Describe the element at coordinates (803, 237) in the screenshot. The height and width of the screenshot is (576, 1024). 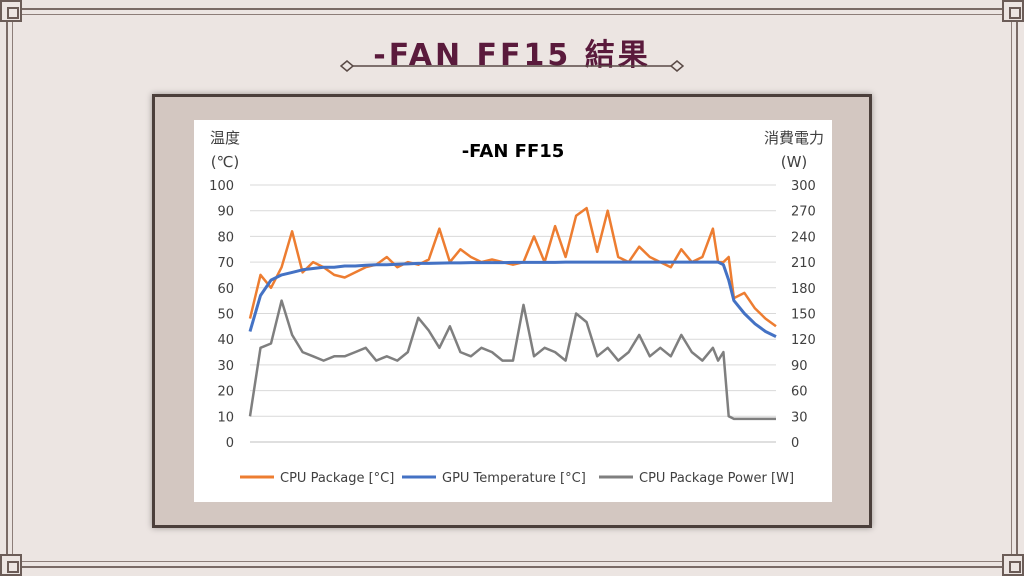
I see `right-axis-tick-label: 240` at that location.